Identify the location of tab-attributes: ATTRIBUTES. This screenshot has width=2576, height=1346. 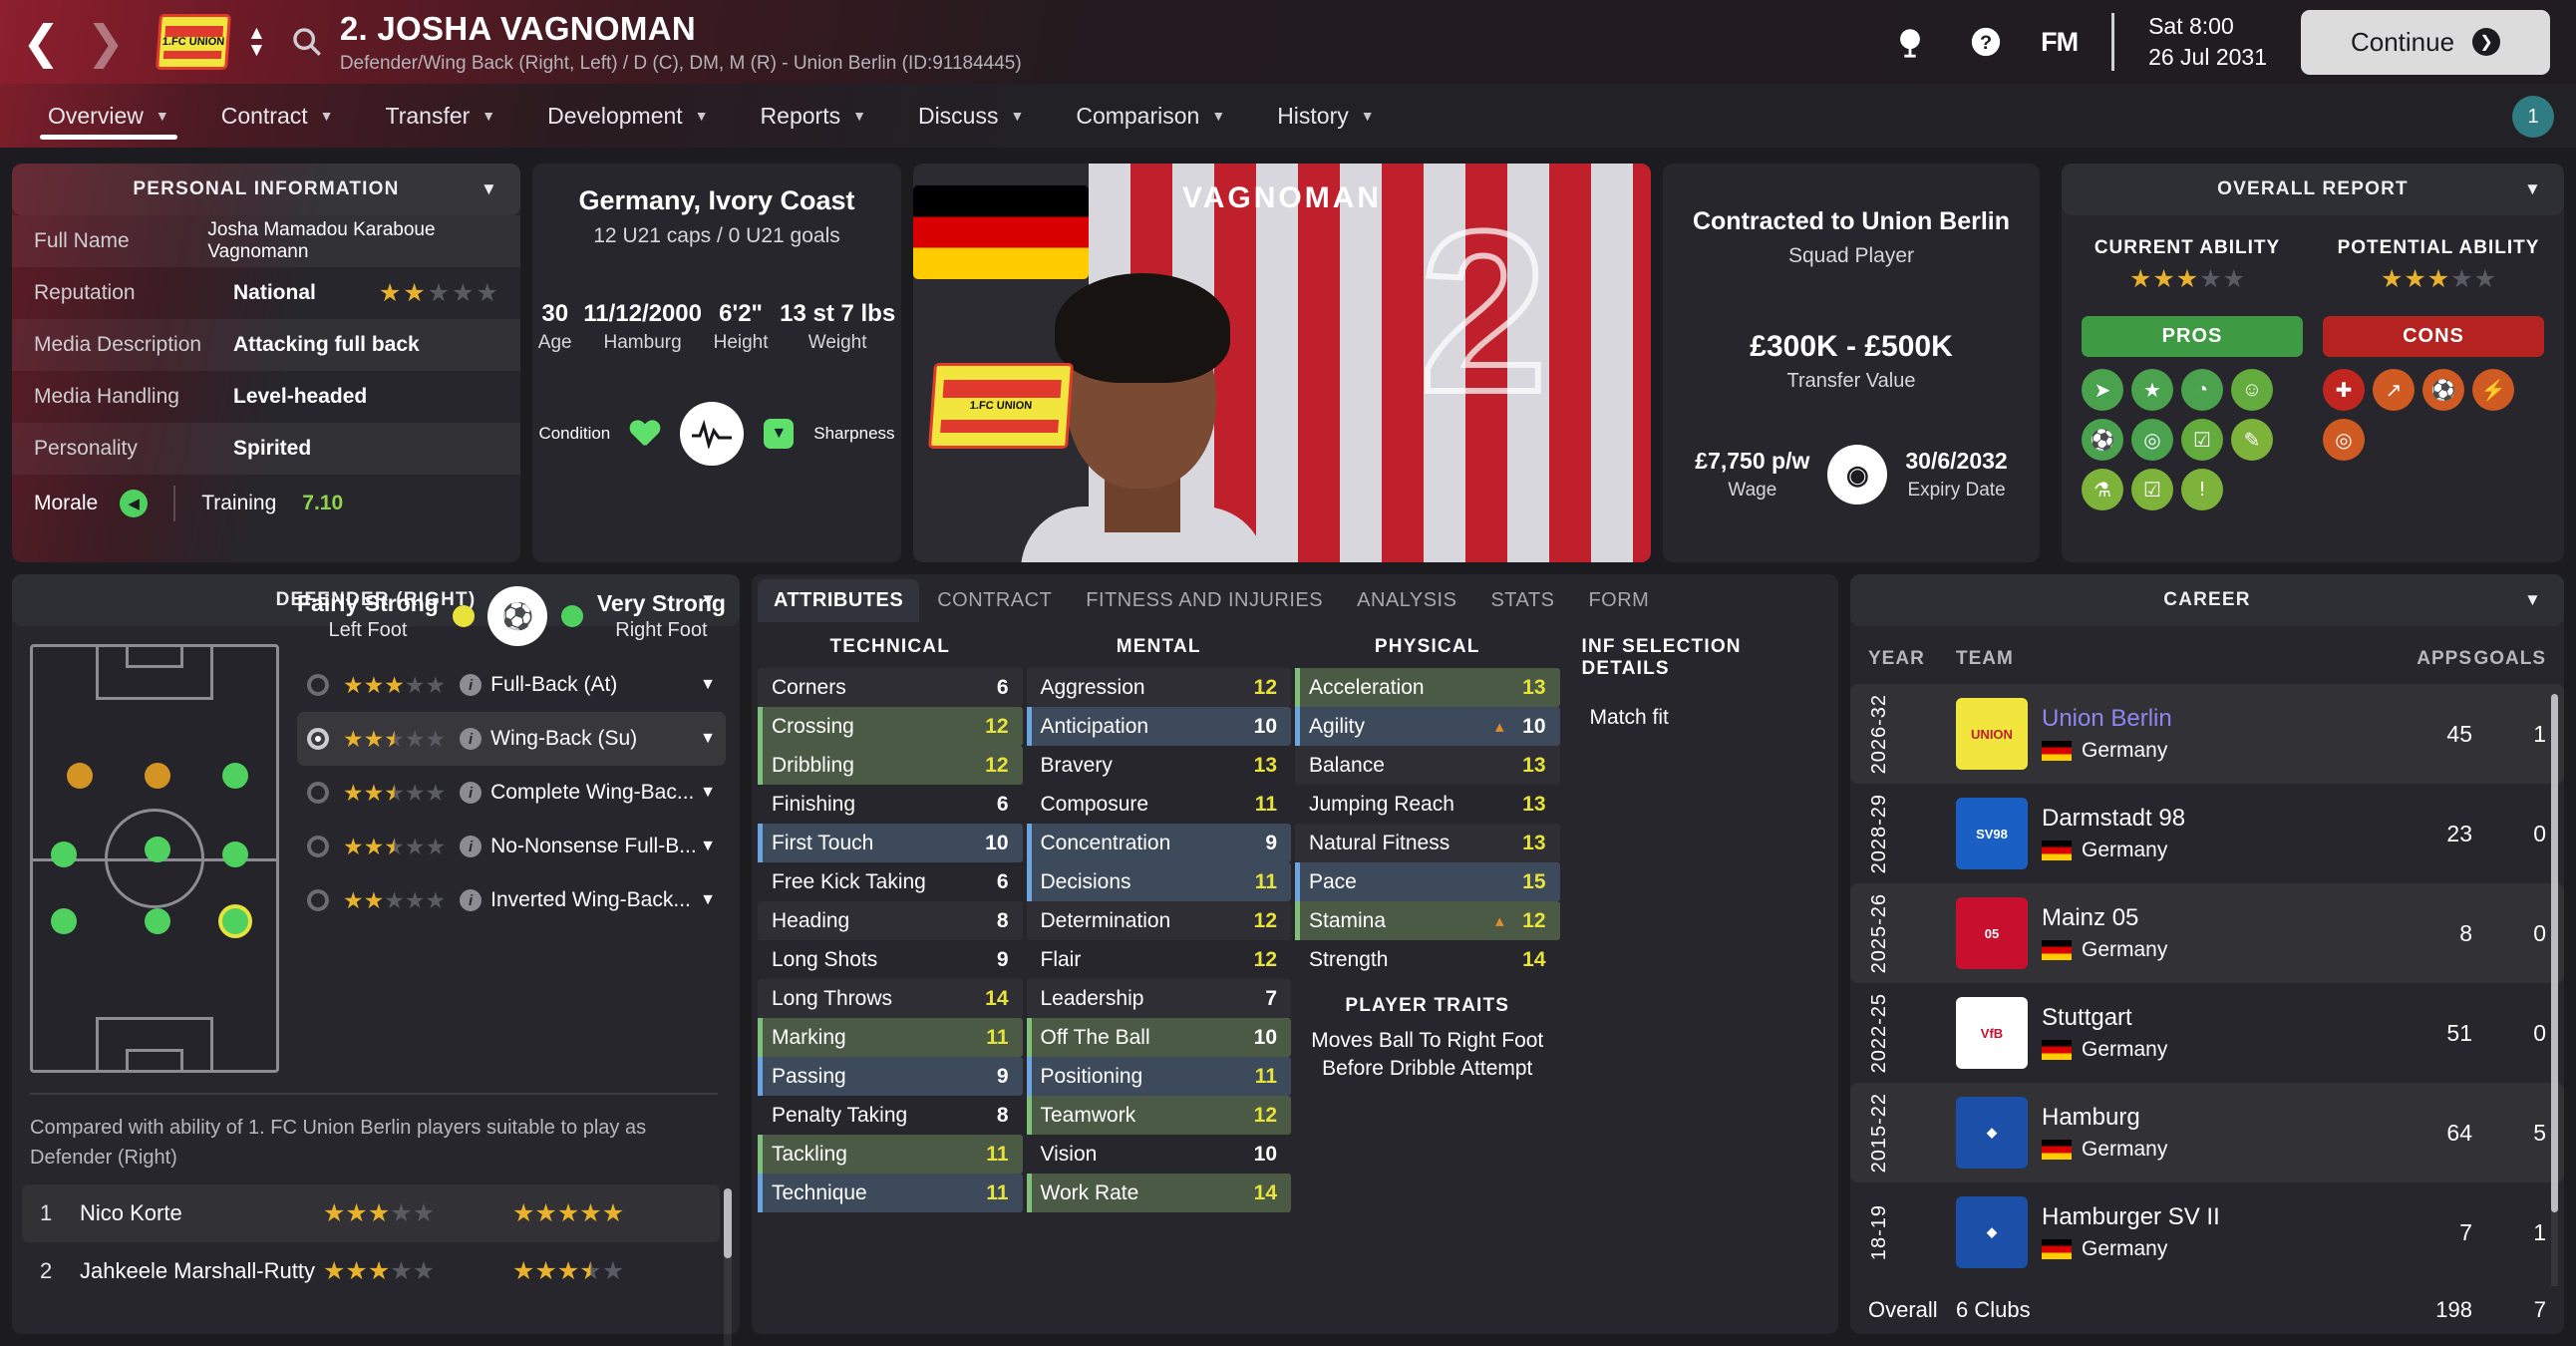
(839, 600).